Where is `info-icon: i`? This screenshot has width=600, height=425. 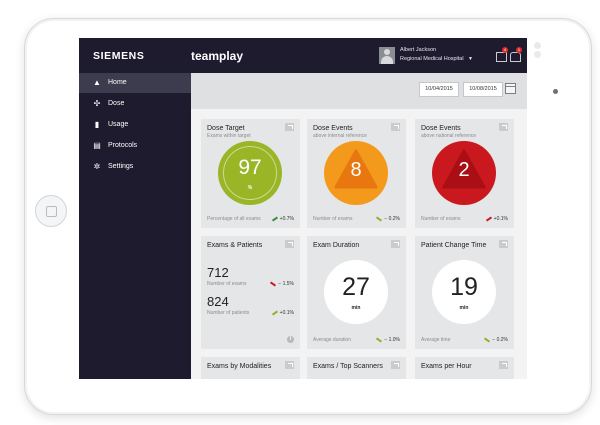
info-icon: i is located at coordinates (290, 339).